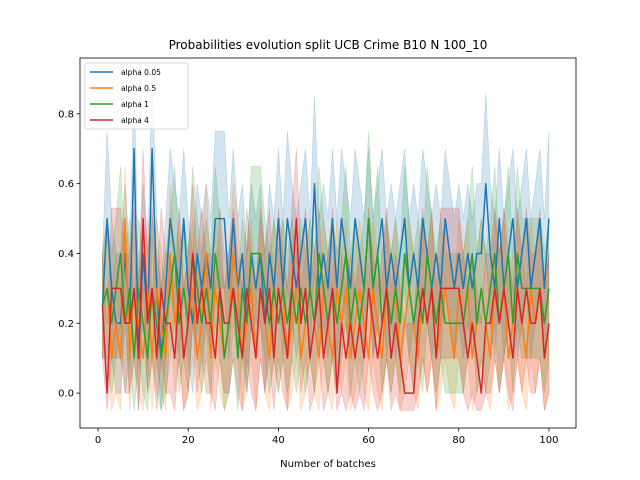 The image size is (640, 480). What do you see at coordinates (328, 464) in the screenshot?
I see `x-axis-title: Number of batches` at bounding box center [328, 464].